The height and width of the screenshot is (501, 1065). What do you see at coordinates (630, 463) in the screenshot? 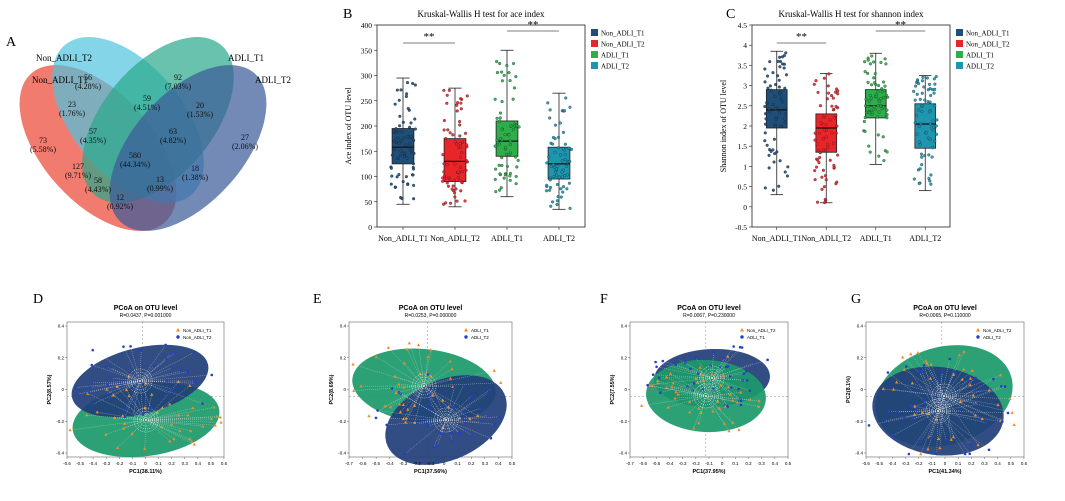
I see `x-tick-label: -0.7` at bounding box center [630, 463].